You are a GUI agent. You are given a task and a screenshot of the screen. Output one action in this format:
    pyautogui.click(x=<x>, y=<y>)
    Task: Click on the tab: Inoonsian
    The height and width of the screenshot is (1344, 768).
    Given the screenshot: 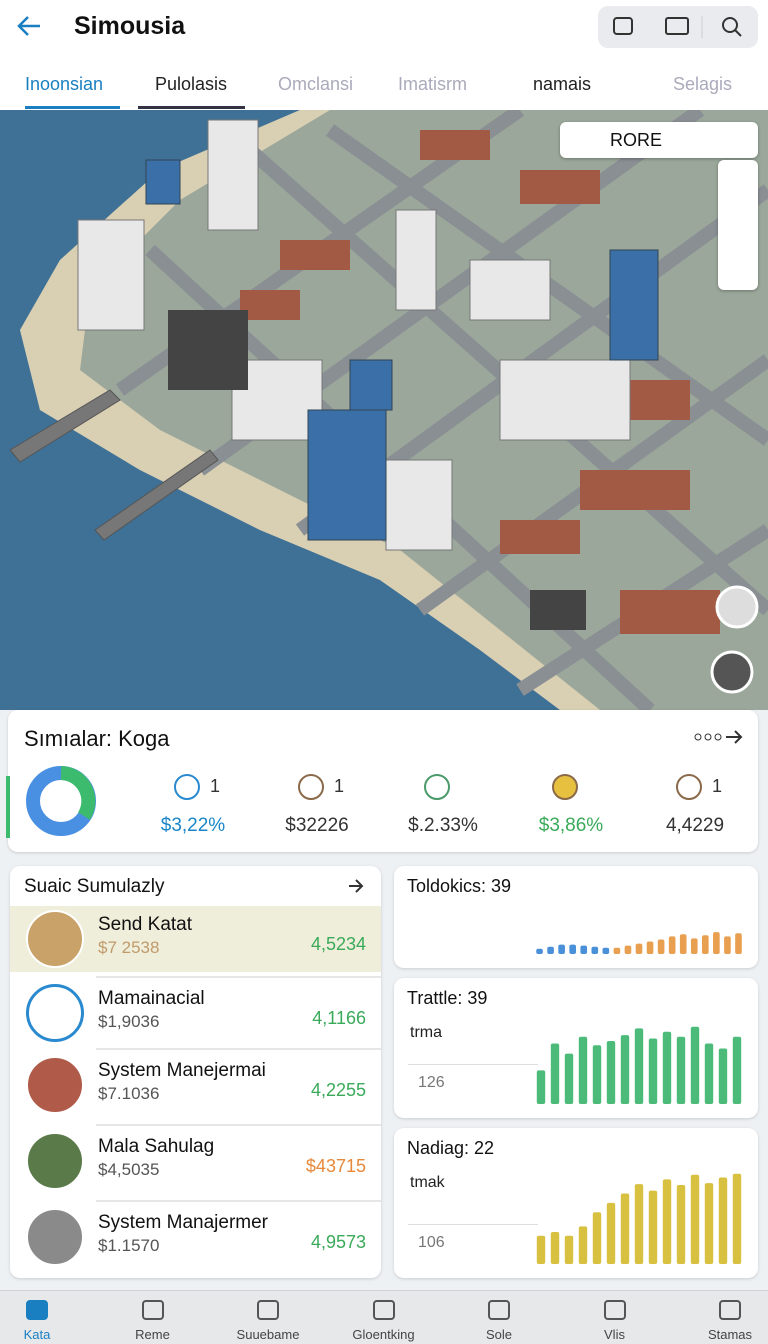 What is the action you would take?
    pyautogui.click(x=64, y=84)
    